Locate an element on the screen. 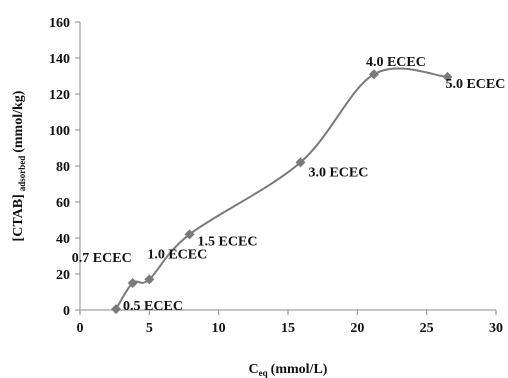  y-tick-label: 60 is located at coordinates (63, 203).